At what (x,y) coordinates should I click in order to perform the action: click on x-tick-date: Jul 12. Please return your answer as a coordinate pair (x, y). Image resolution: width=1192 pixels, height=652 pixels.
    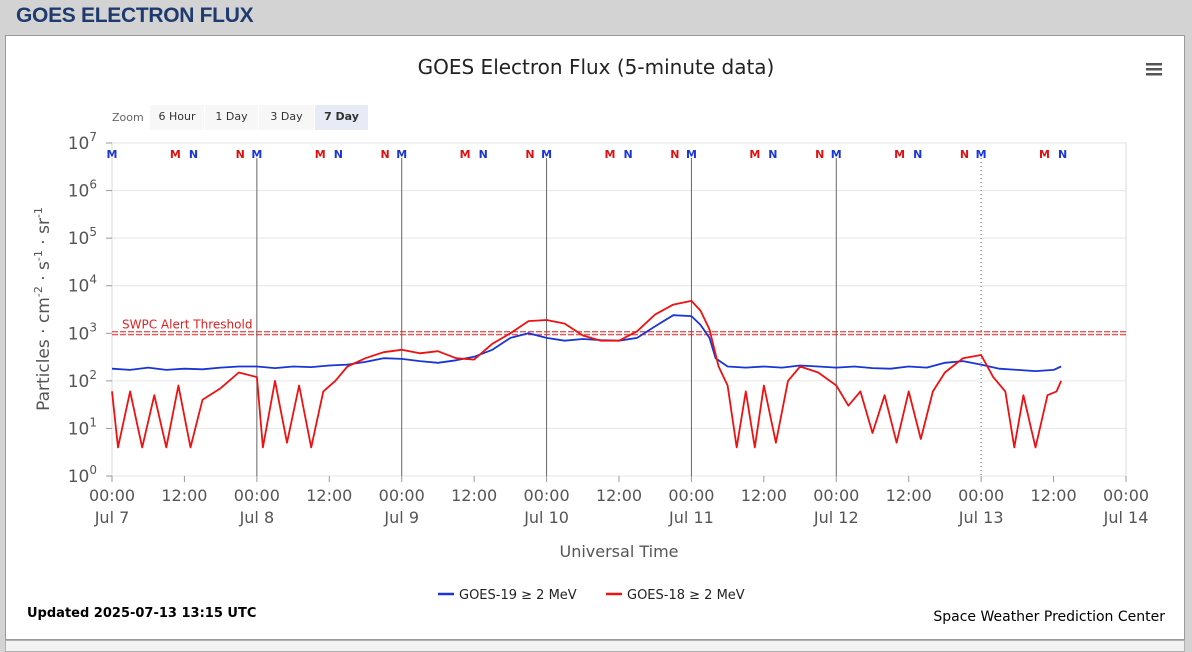
    Looking at the image, I should click on (836, 517).